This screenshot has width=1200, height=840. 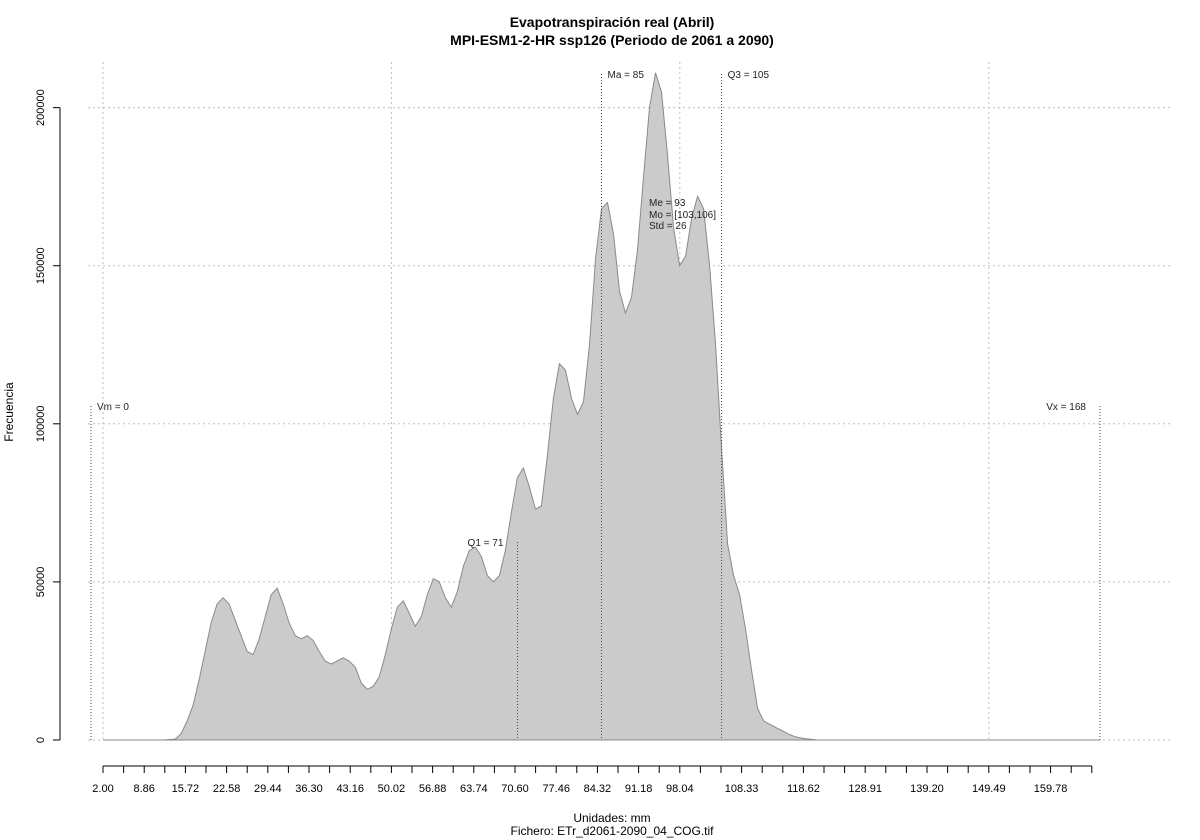 I want to click on reference-line-label: Vm = 0, so click(x=113, y=407).